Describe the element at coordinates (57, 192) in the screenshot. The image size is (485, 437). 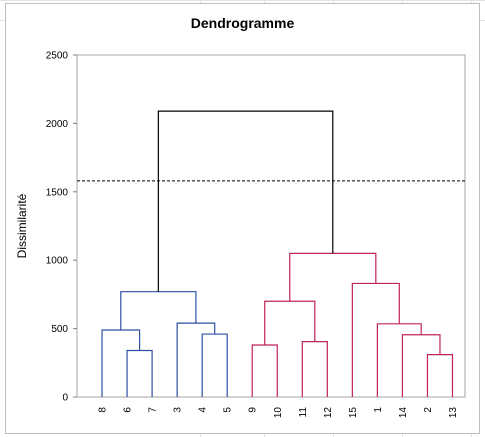
I see `y-tick-label: 1500` at that location.